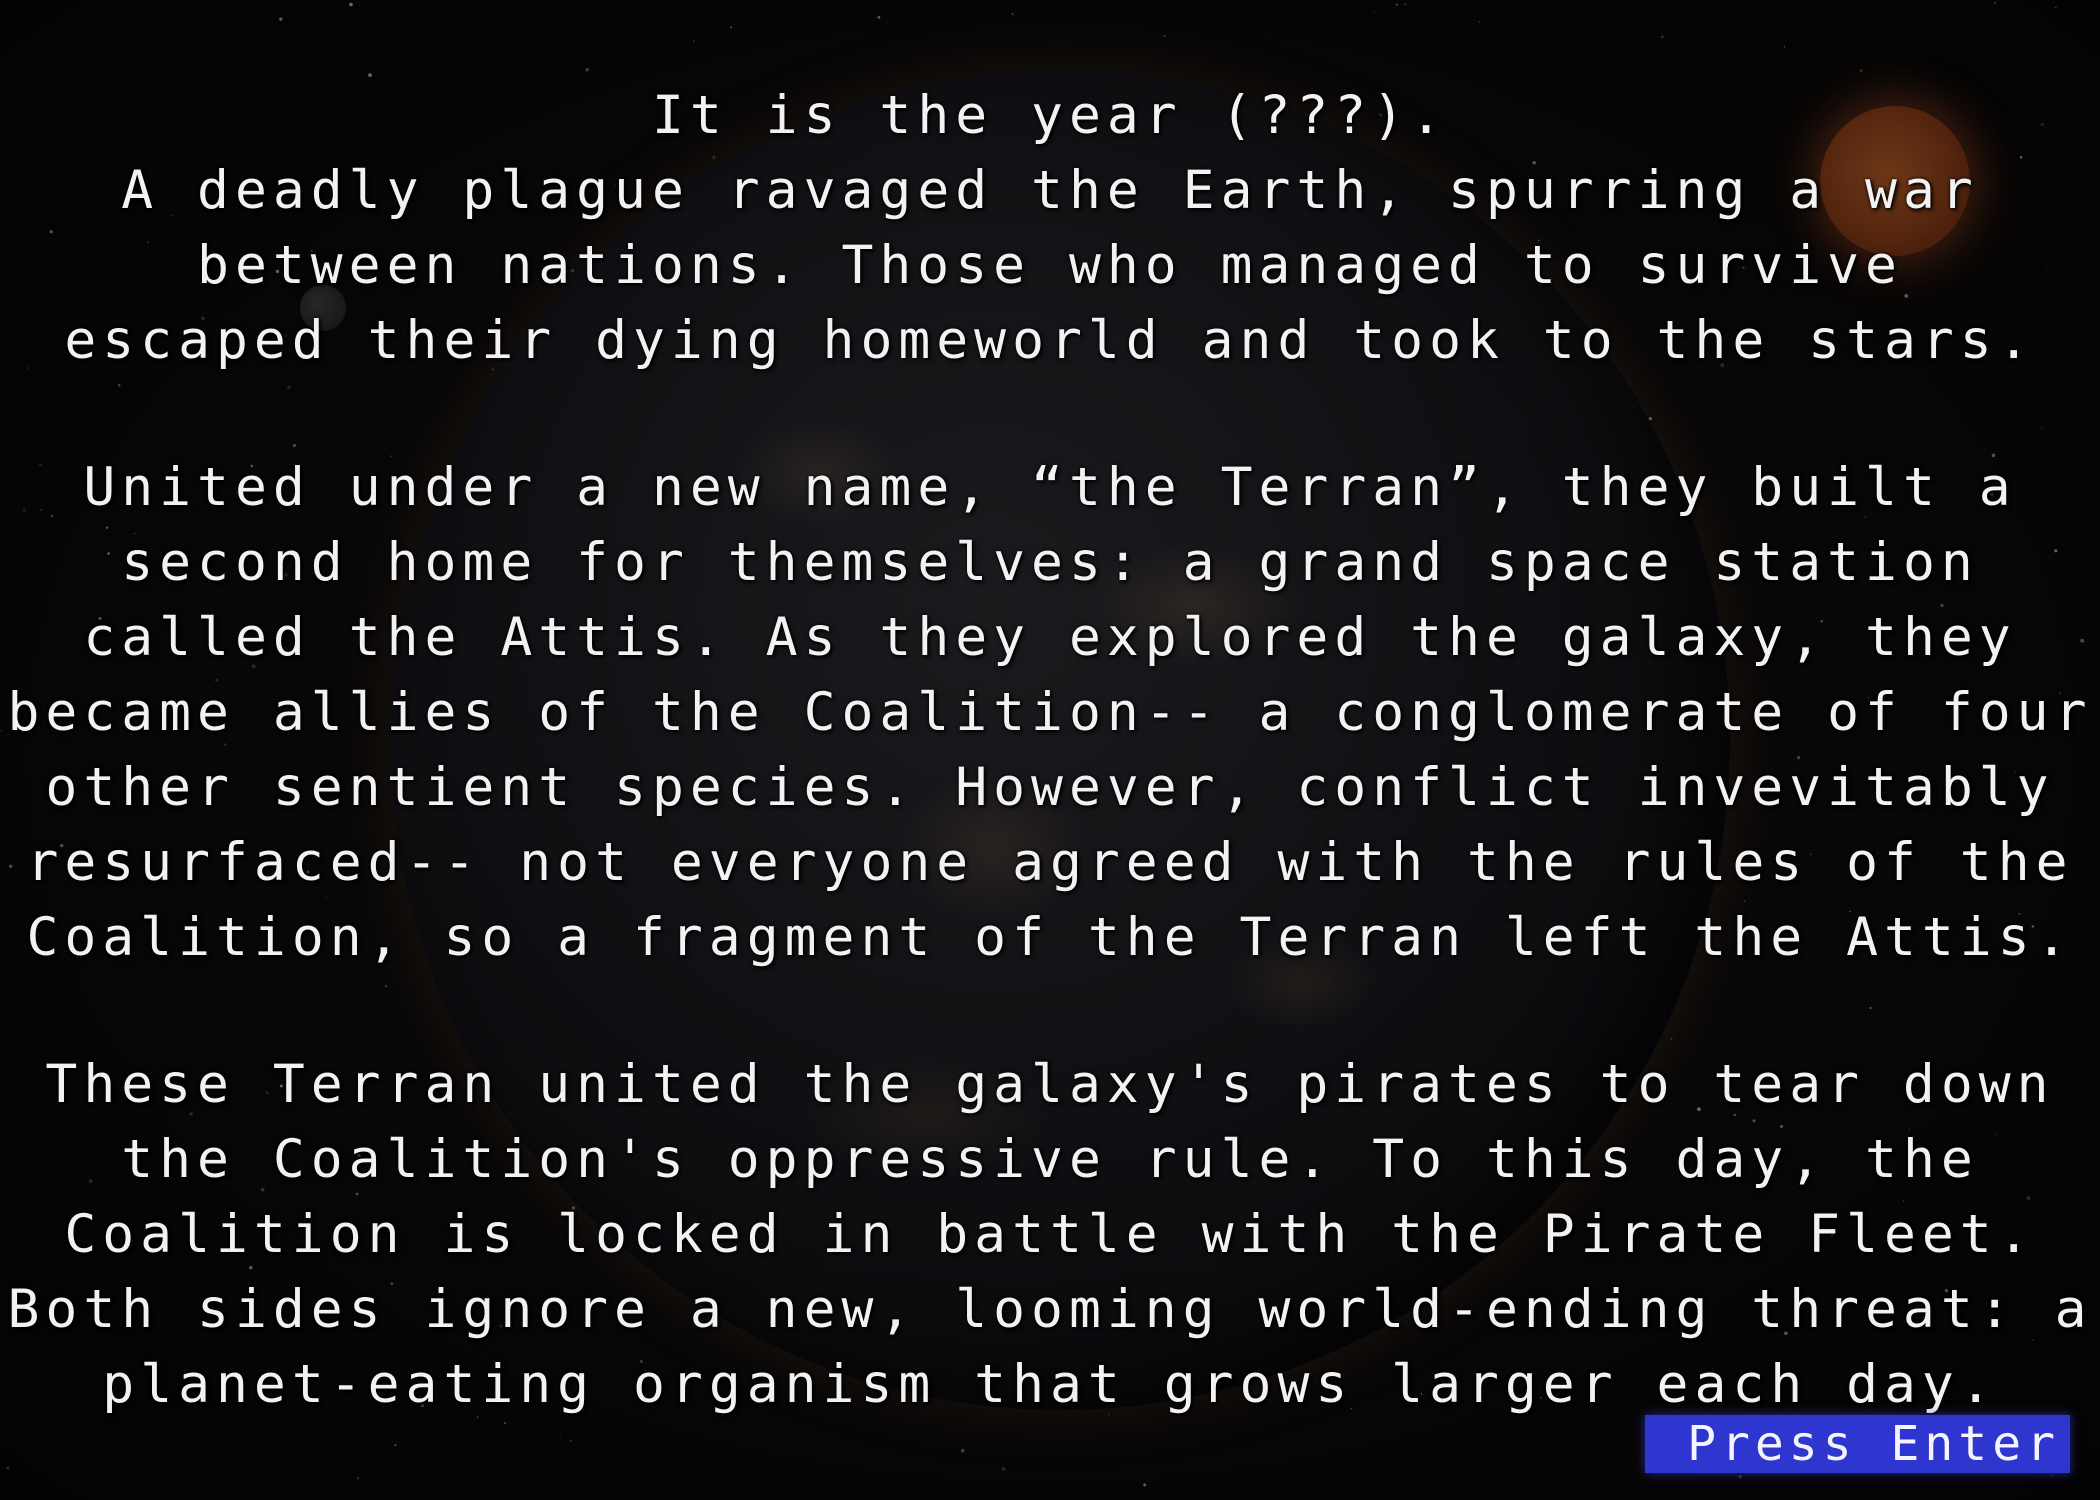 The height and width of the screenshot is (1500, 2100). What do you see at coordinates (323, 308) in the screenshot?
I see `moon-icon` at bounding box center [323, 308].